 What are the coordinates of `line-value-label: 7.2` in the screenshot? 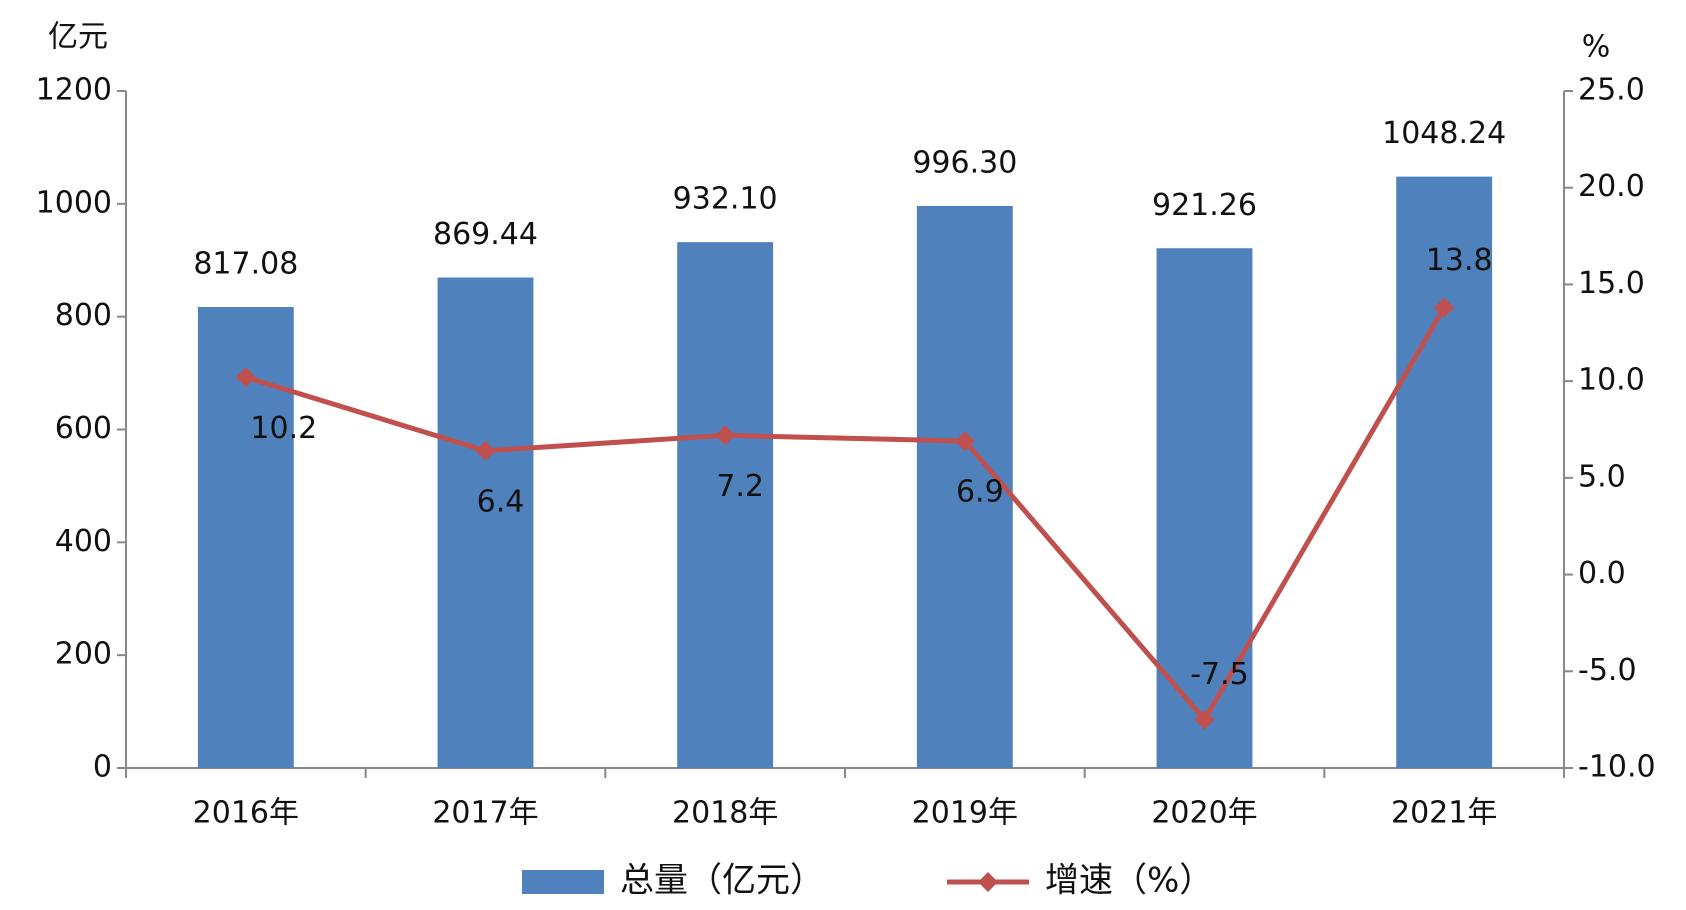 It's located at (740, 486).